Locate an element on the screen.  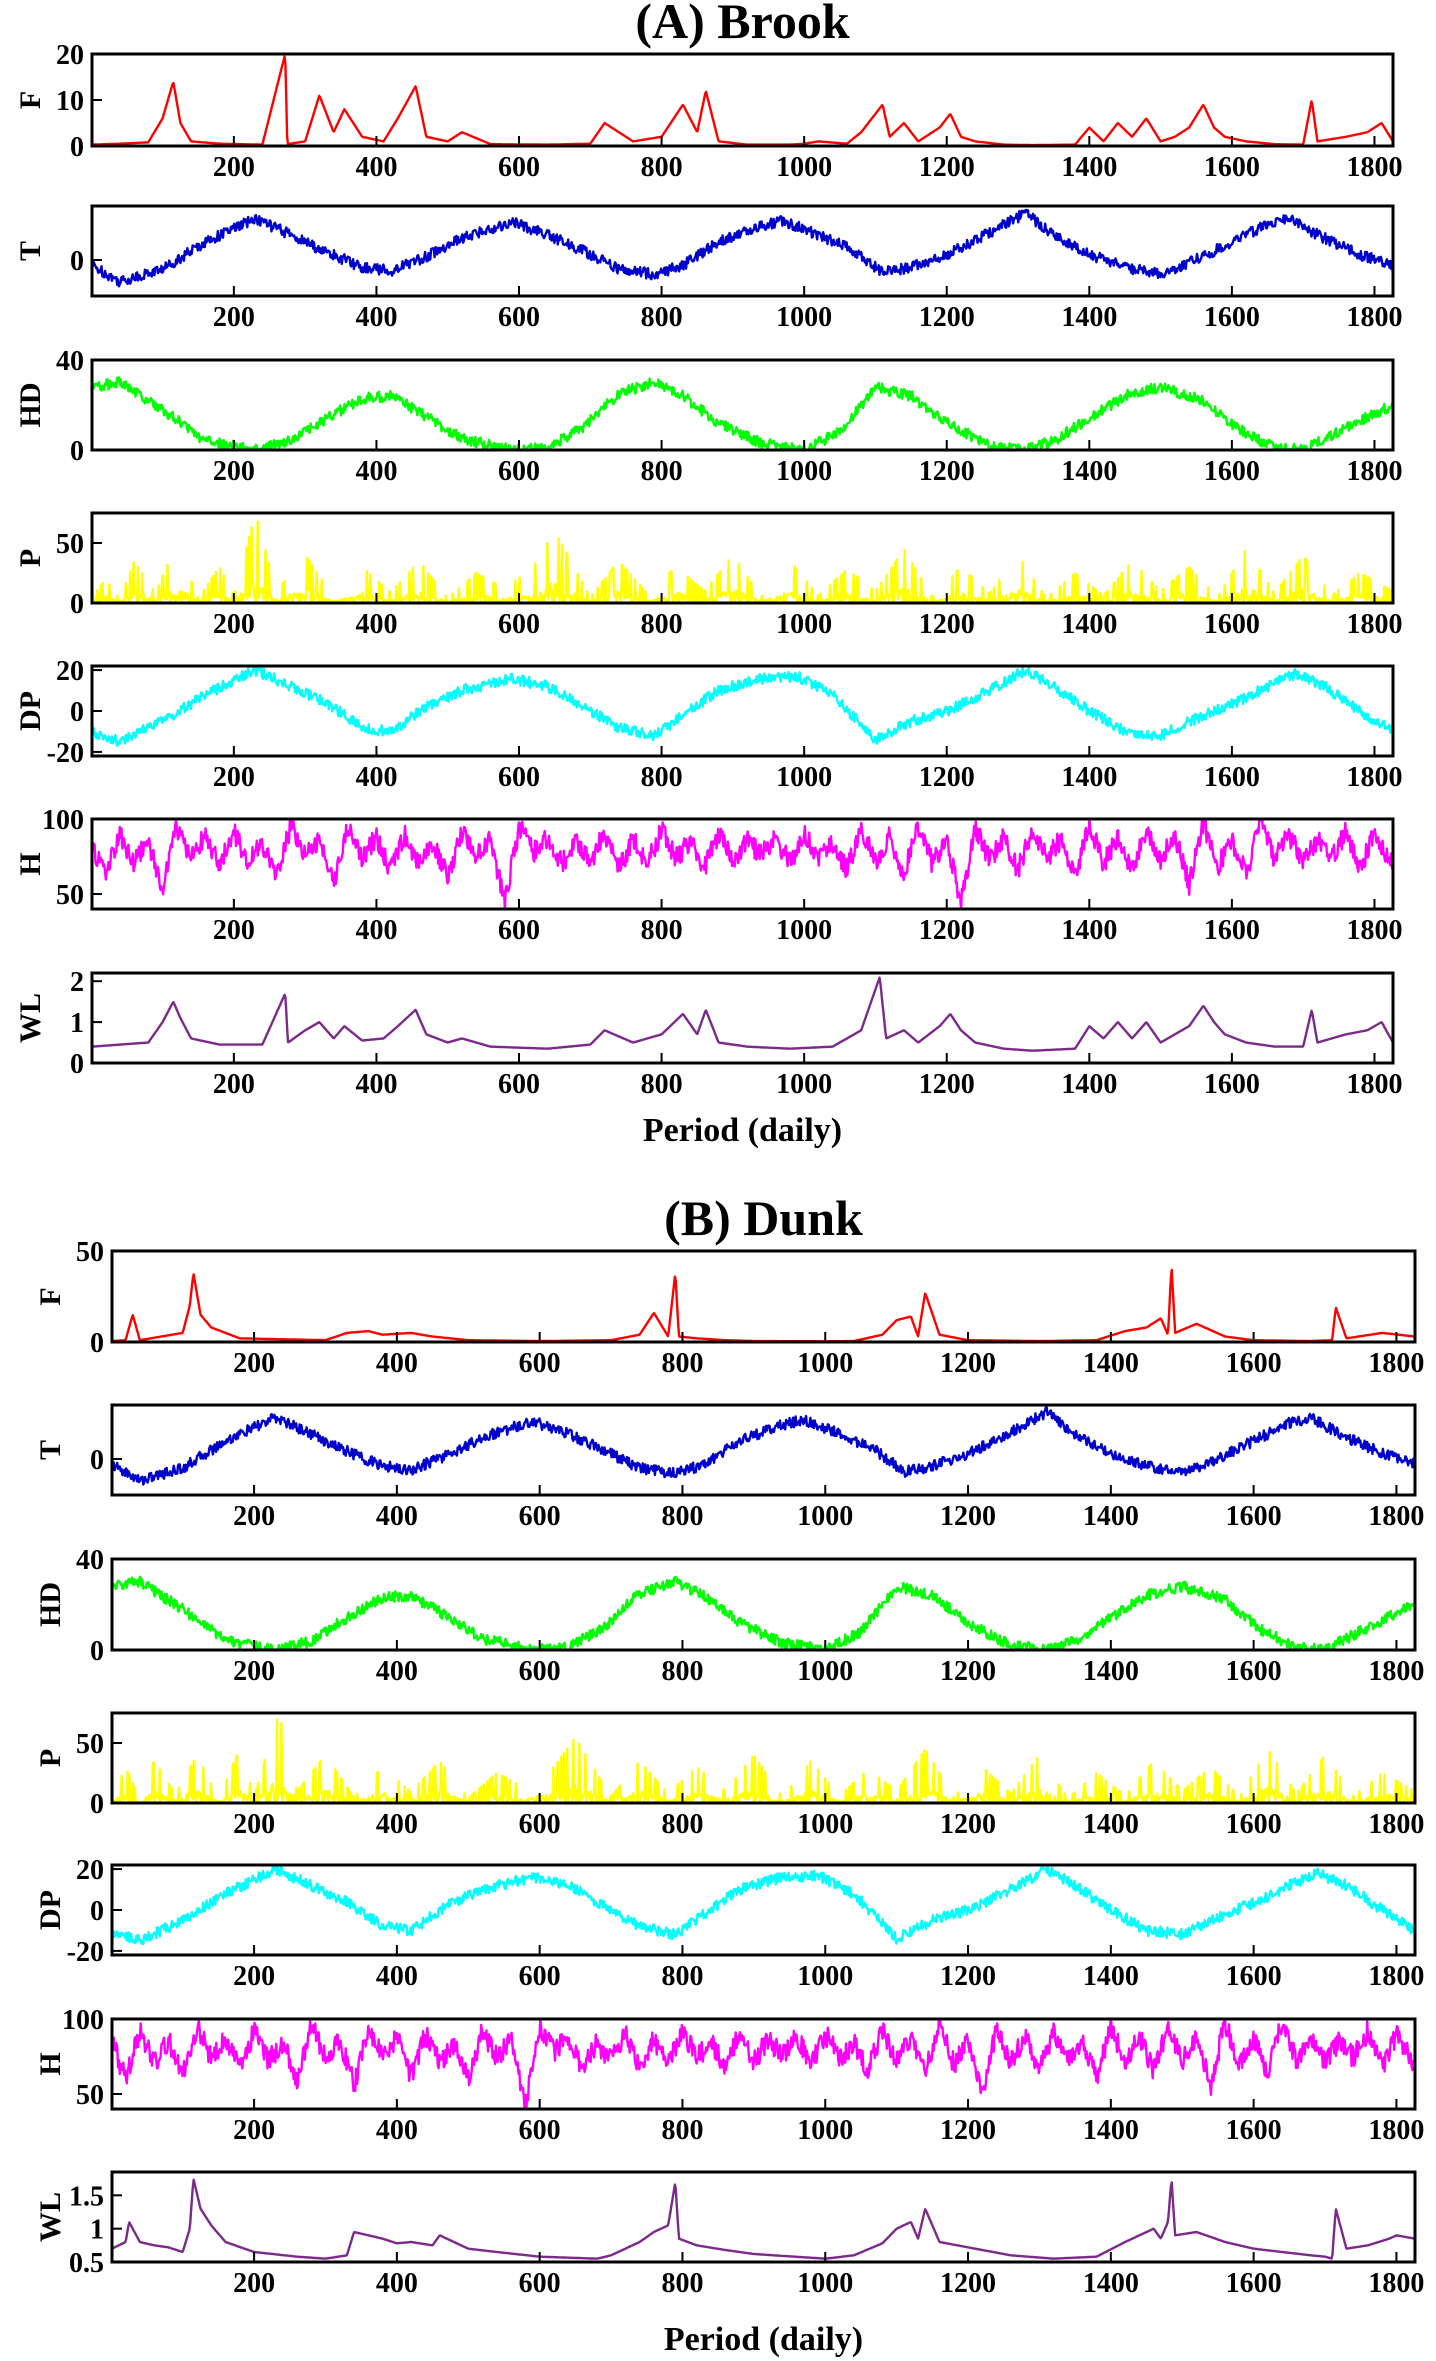
subplot-p: 0 50 P 200 400 600 800 1000 1200 1400 1600 1800 is located at coordinates (708, 575).